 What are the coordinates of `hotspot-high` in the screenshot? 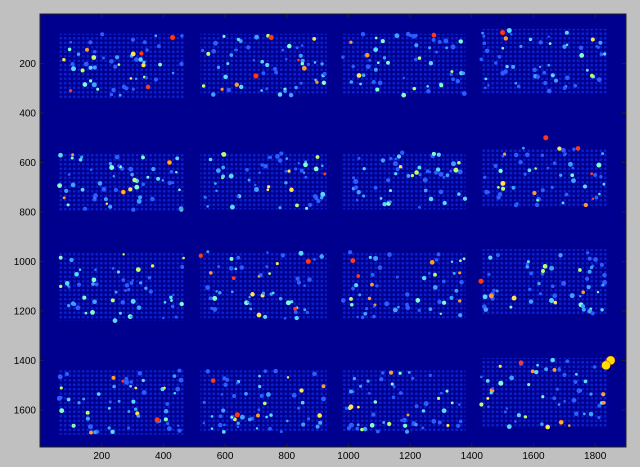 It's located at (172, 37).